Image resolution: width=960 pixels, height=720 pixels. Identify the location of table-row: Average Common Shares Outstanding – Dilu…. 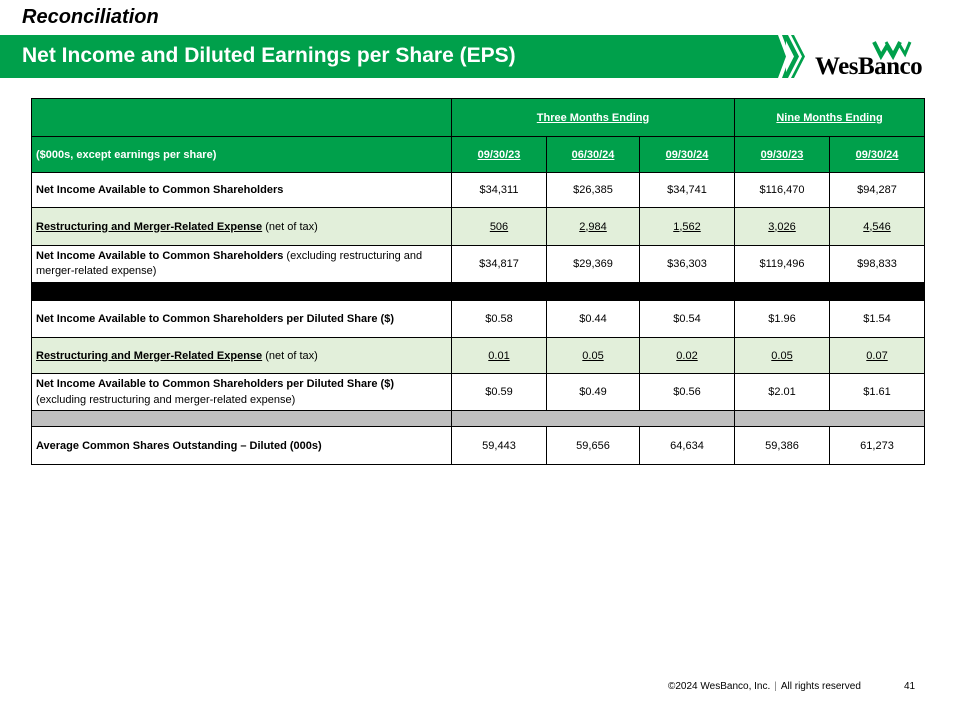
(478, 445).